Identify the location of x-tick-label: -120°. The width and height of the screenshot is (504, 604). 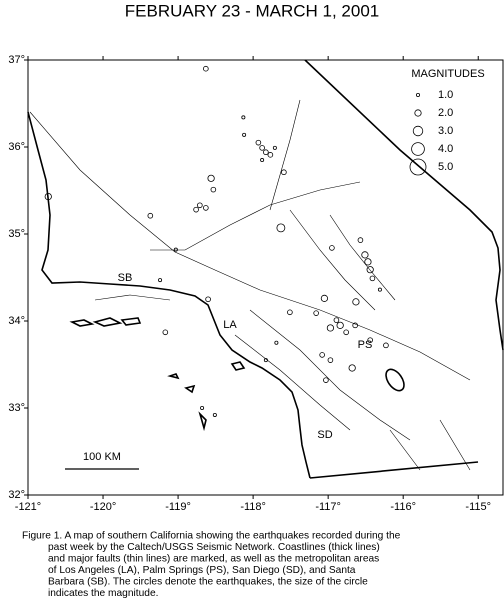
(103, 507).